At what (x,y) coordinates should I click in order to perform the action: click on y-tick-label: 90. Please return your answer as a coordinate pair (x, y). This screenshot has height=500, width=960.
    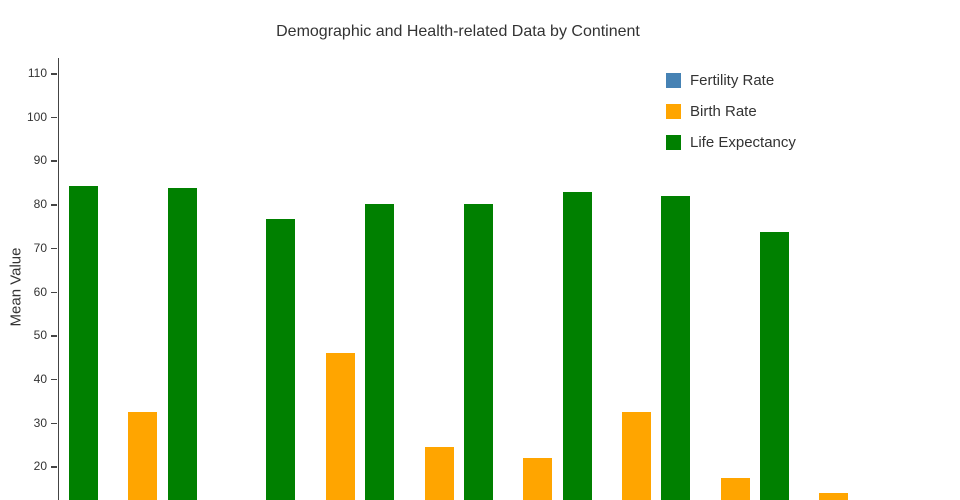
    Looking at the image, I should click on (40, 160).